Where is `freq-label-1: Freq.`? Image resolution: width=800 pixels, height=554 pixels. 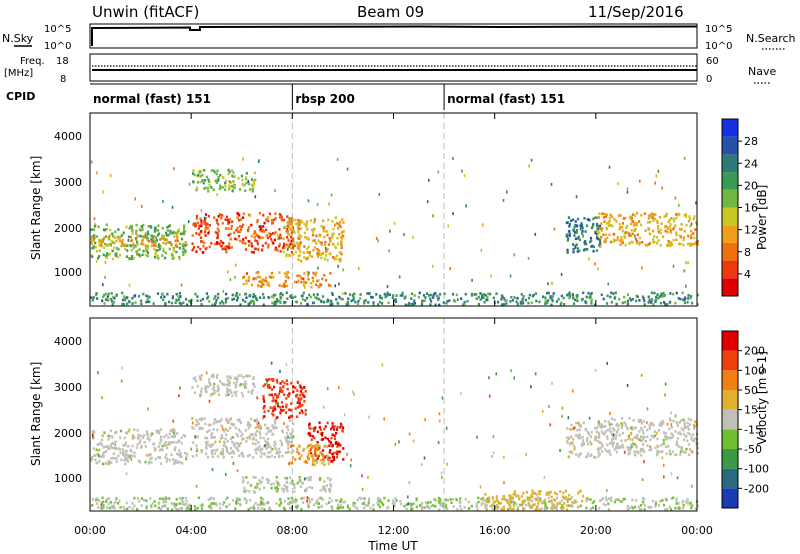
freq-label-1: Freq. is located at coordinates (32, 61).